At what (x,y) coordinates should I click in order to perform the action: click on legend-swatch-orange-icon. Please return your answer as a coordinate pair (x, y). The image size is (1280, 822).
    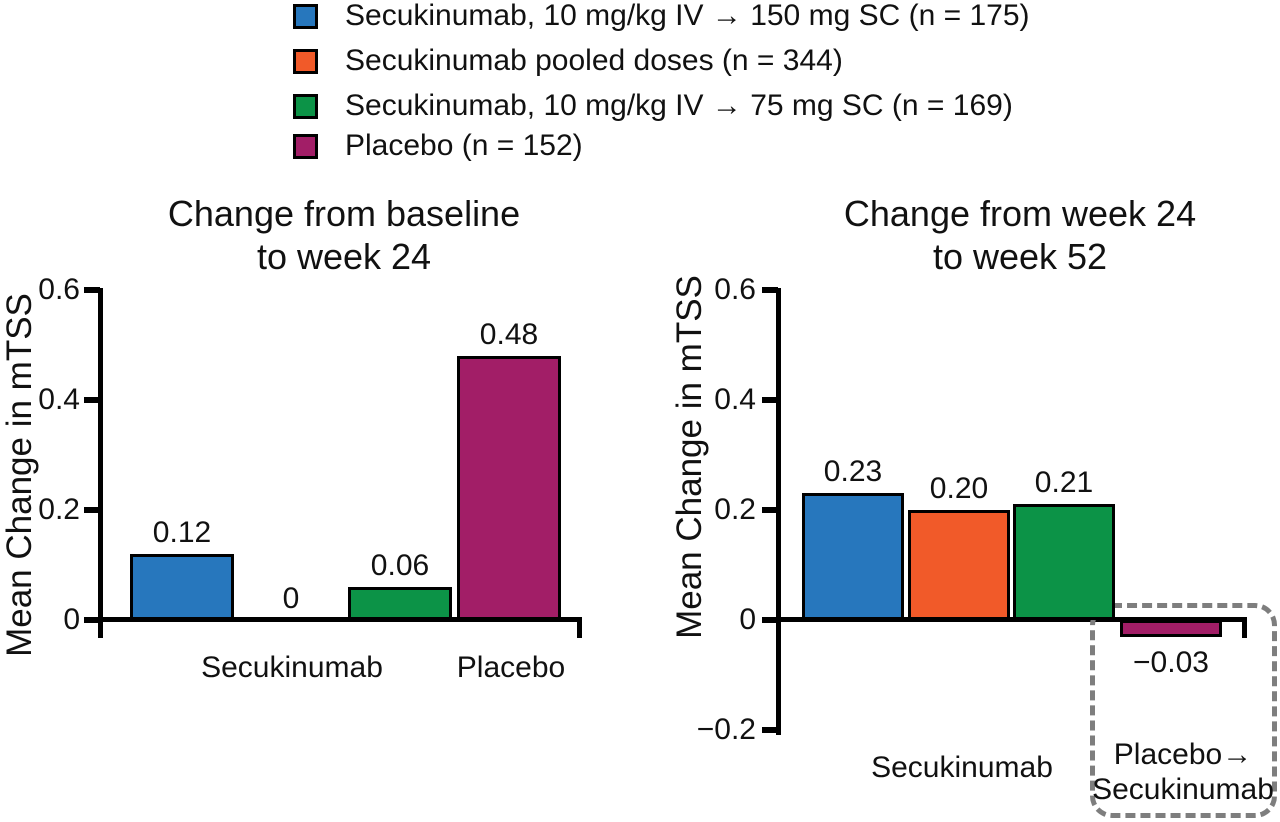
    Looking at the image, I should click on (305, 61).